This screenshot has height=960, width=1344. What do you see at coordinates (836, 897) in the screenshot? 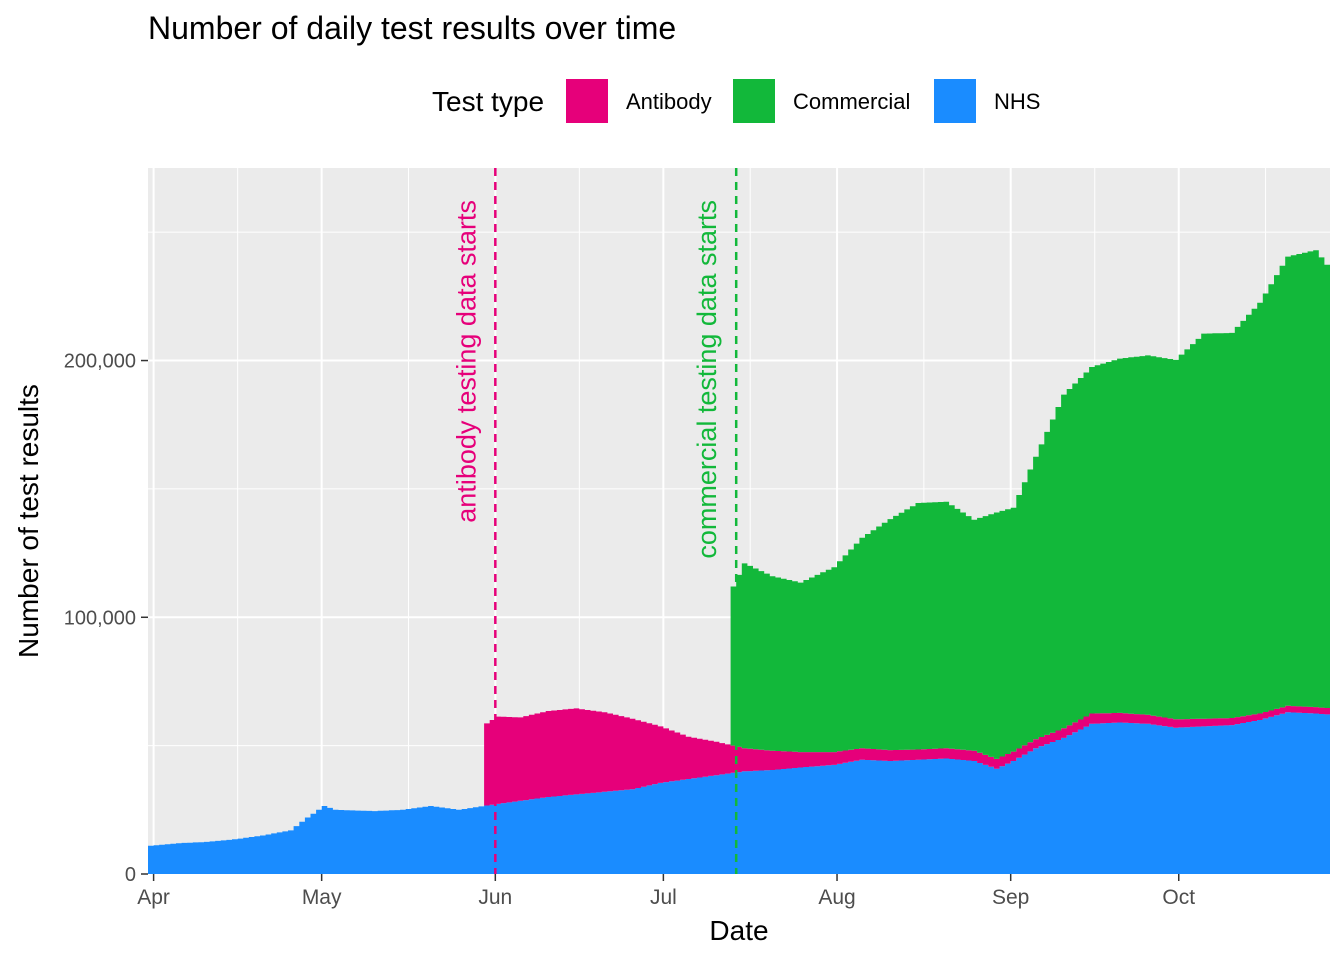
I see `x-tick-label: Aug` at bounding box center [836, 897].